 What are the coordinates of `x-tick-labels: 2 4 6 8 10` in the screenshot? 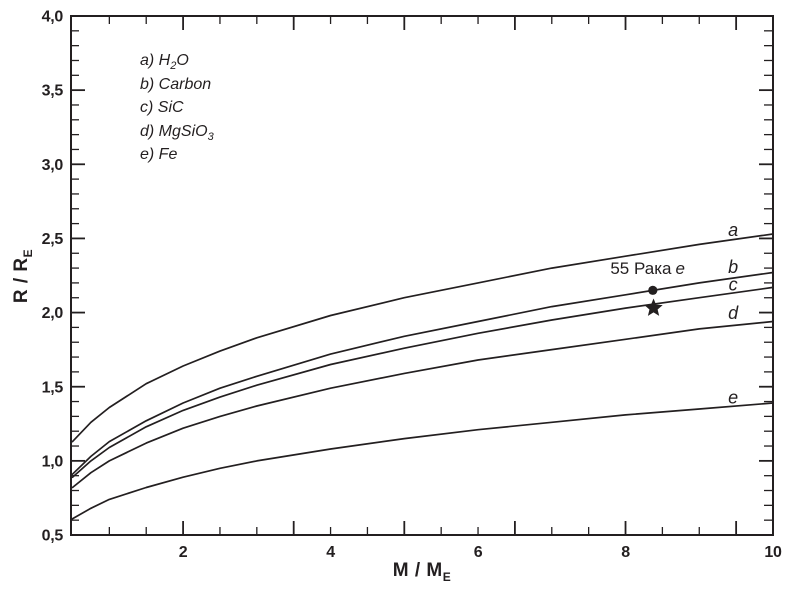 It's located at (481, 552).